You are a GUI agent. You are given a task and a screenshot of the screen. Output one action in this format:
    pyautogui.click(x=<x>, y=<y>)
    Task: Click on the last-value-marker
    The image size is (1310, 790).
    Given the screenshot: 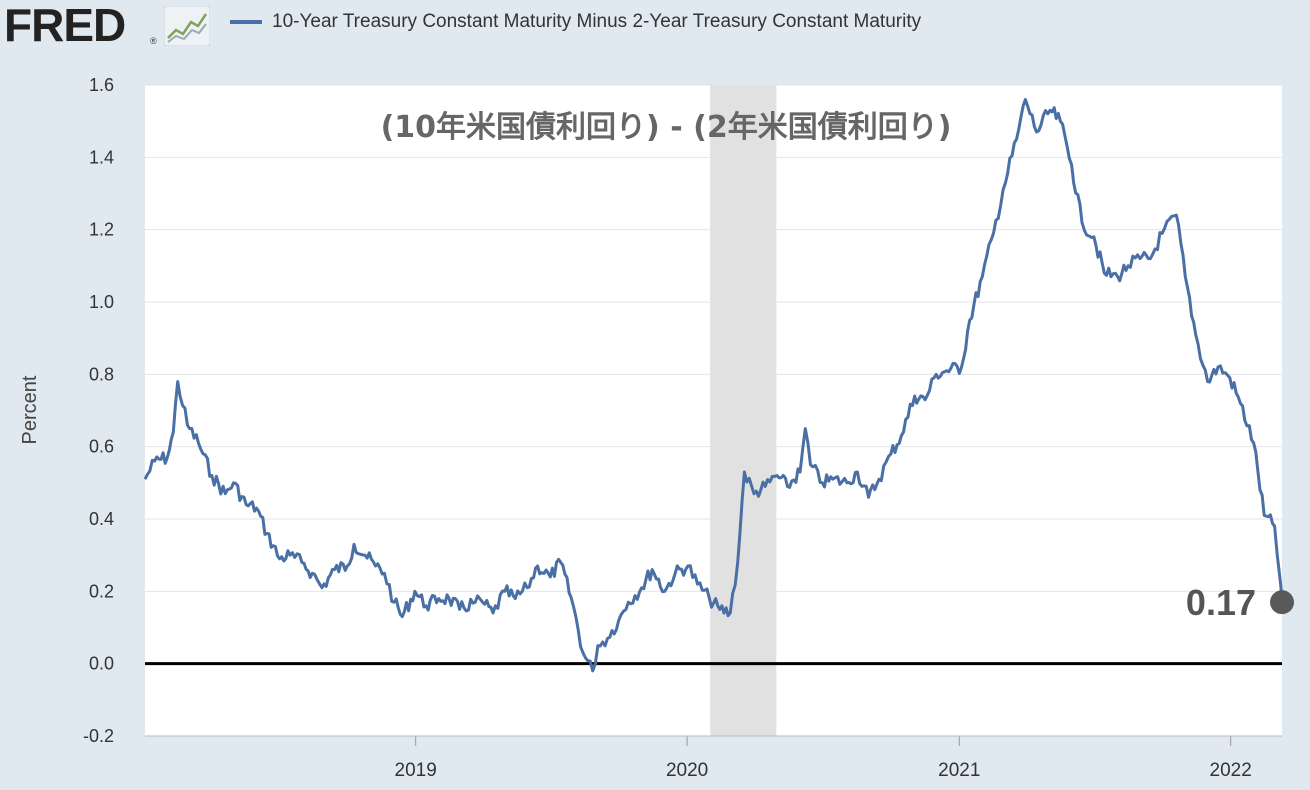 What is the action you would take?
    pyautogui.click(x=1282, y=602)
    